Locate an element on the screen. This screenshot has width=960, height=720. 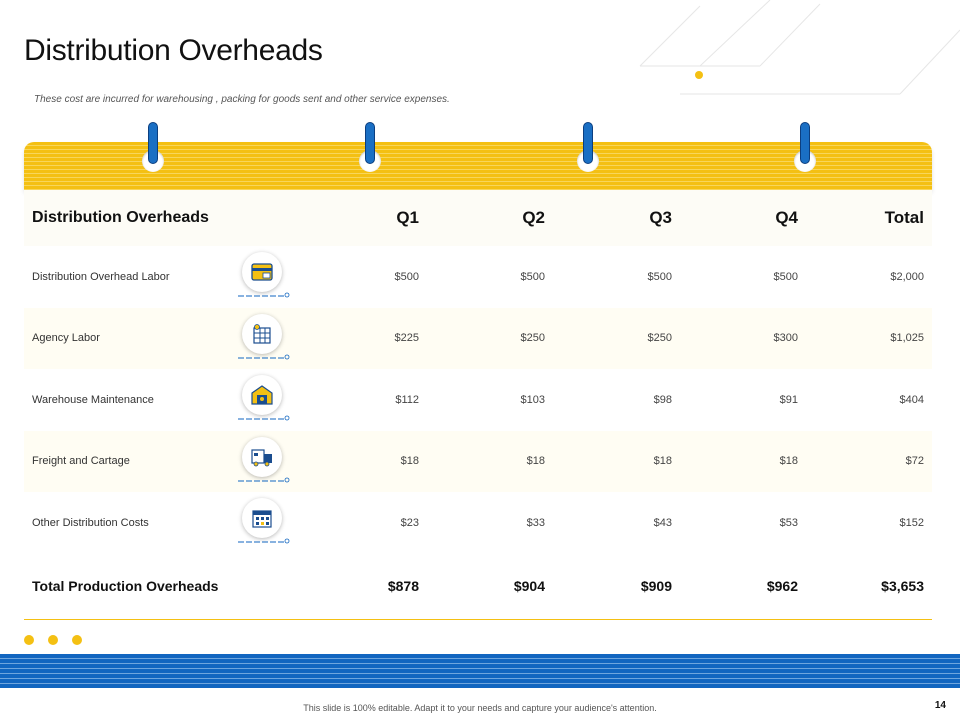
cell-q1: $18 is located at coordinates (409, 461).